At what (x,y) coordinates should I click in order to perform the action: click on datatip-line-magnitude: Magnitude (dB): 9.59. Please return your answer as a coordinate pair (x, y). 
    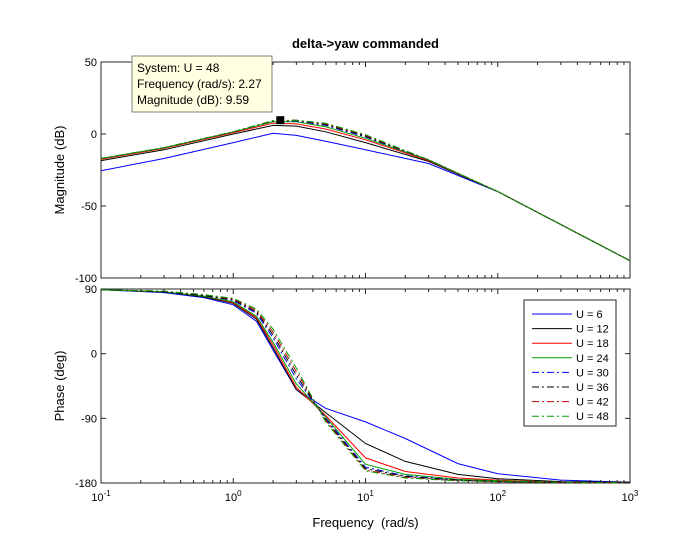
    Looking at the image, I should click on (193, 100).